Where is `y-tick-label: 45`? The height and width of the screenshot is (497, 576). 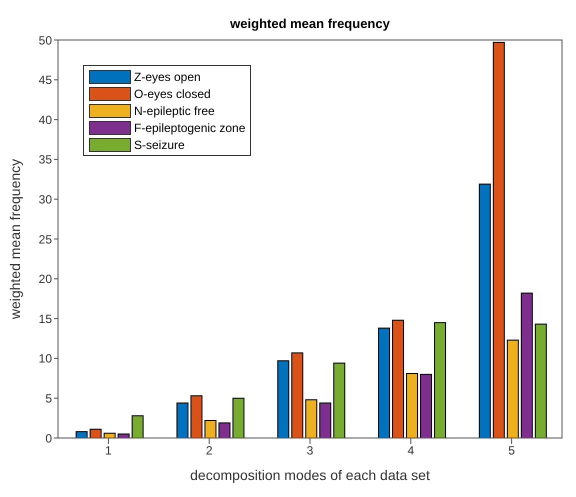 y-tick-label: 45 is located at coordinates (45, 80).